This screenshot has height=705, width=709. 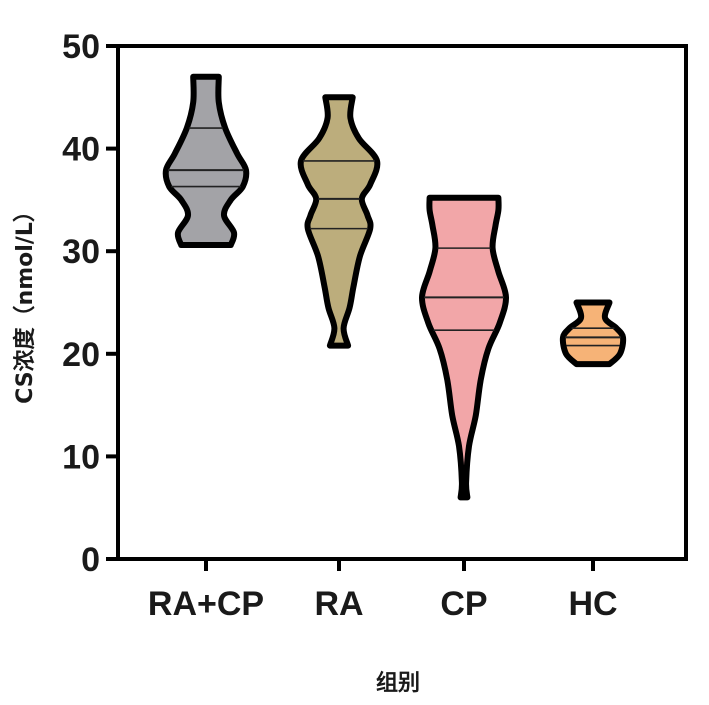 I want to click on y-tick-label: 40, so click(x=81, y=150).